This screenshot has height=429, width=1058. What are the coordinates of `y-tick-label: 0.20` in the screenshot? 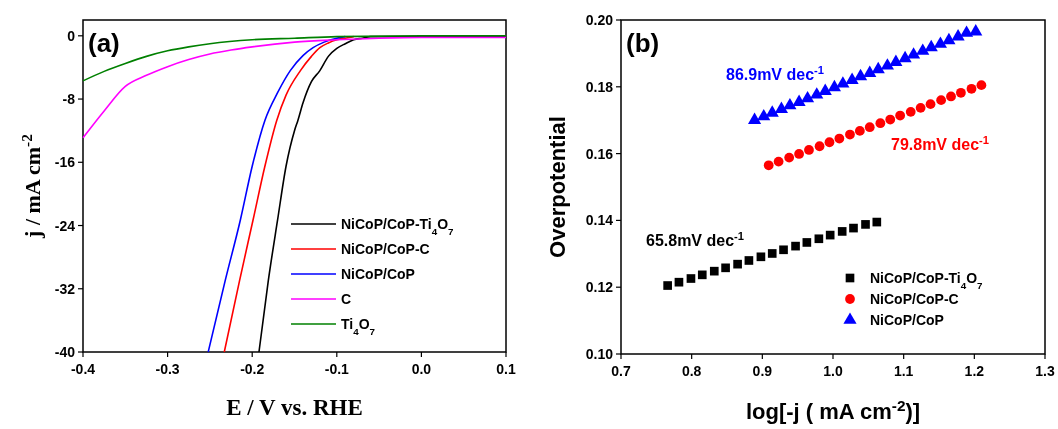 It's located at (599, 20).